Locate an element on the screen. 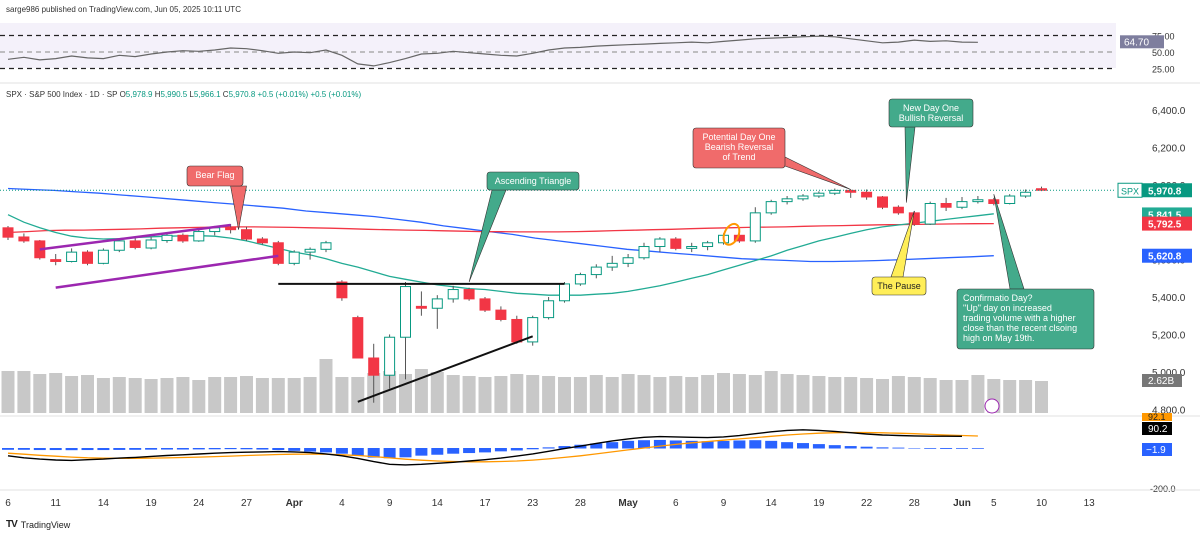 The image size is (1200, 537). ascending-triangle-callout-pointer is located at coordinates (487, 236).